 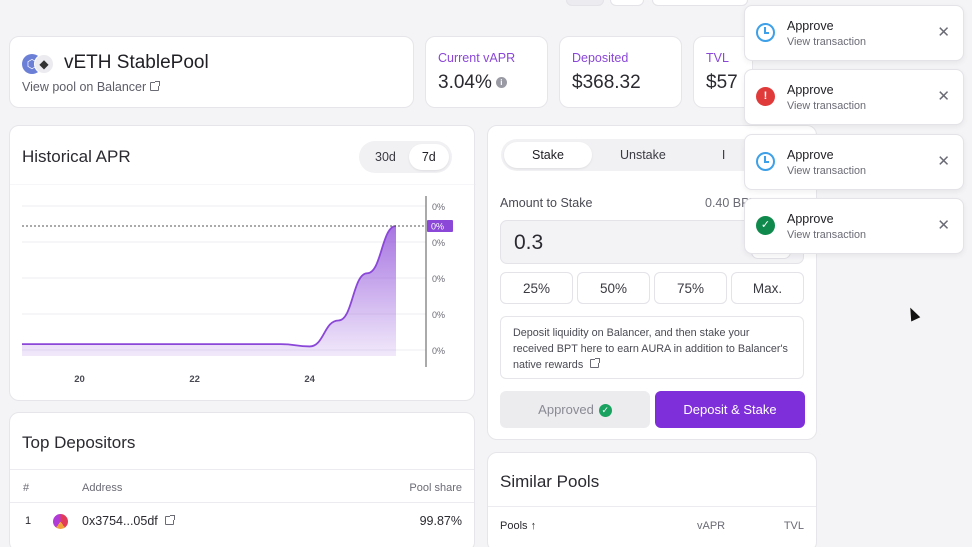 What do you see at coordinates (136, 62) in the screenshot?
I see `pool-title: vETH StablePool` at bounding box center [136, 62].